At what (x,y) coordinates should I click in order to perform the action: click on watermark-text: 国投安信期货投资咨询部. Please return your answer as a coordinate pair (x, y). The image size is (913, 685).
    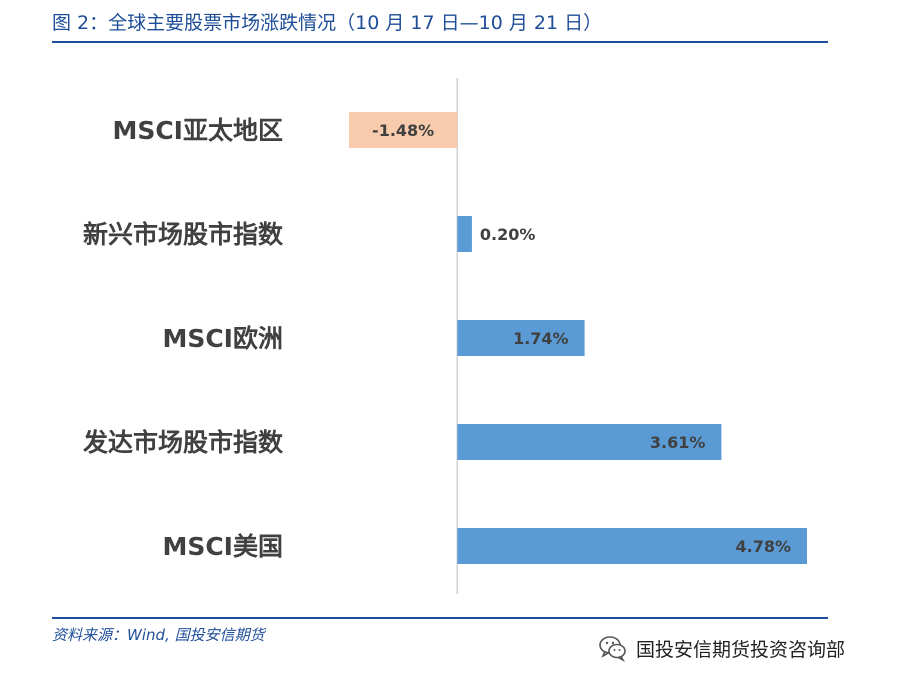
    Looking at the image, I should click on (741, 649).